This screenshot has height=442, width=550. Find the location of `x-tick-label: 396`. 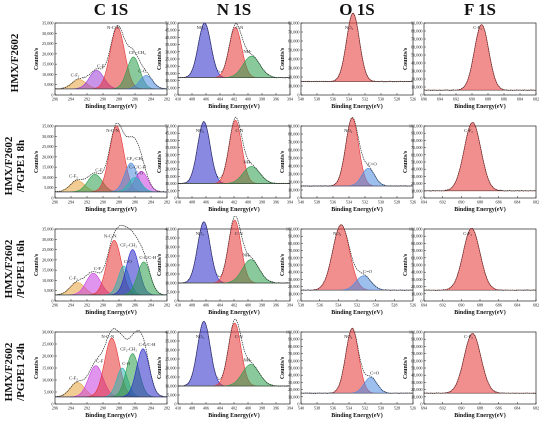

x-tick-label: 396 is located at coordinates (276, 202).